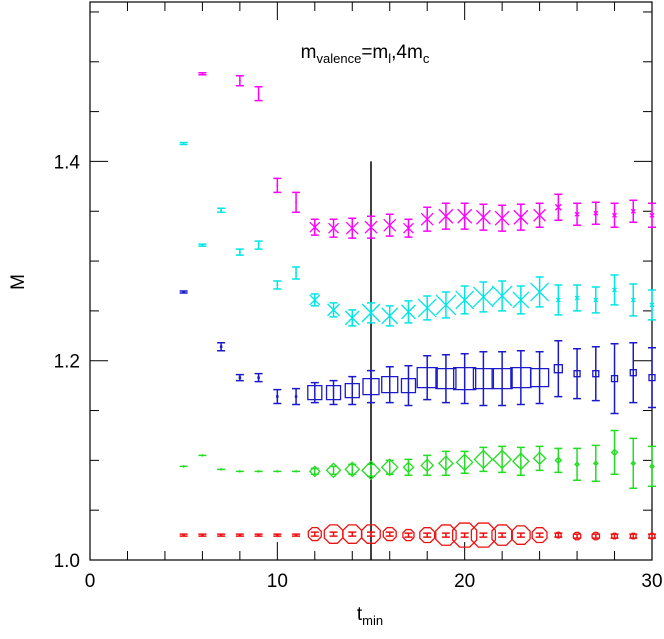  What do you see at coordinates (309, 52) in the screenshot?
I see `text-part: m` at bounding box center [309, 52].